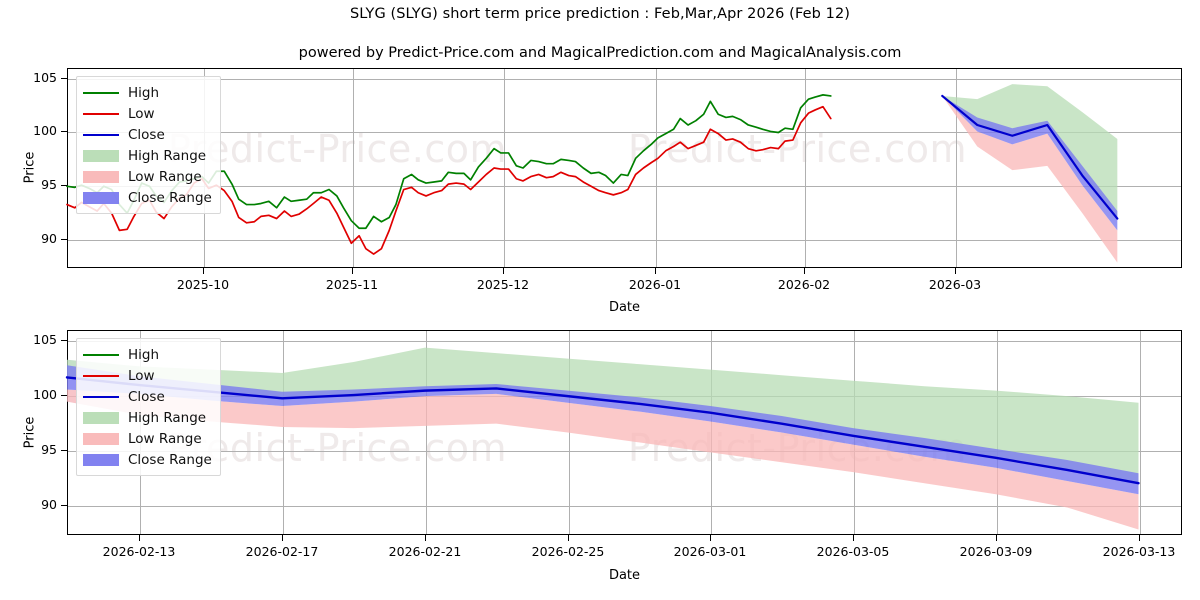 This screenshot has height=600, width=1200. Describe the element at coordinates (30, 167) in the screenshot. I see `top-chart-ylabel: Price` at that location.